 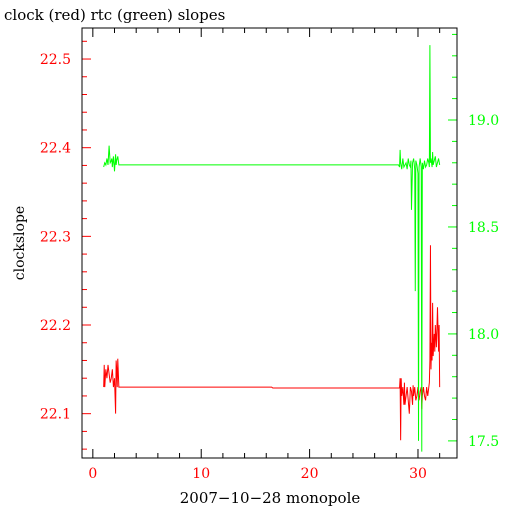 What do you see at coordinates (55, 237) in the screenshot?
I see `y-left-tick-label: 22.3` at bounding box center [55, 237].